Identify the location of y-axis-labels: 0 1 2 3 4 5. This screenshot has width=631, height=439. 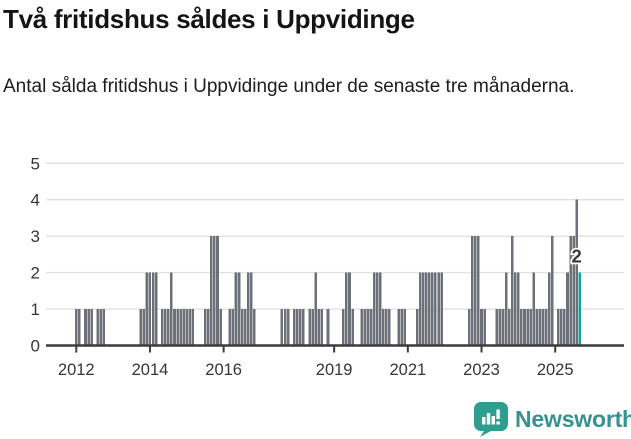
(35, 254).